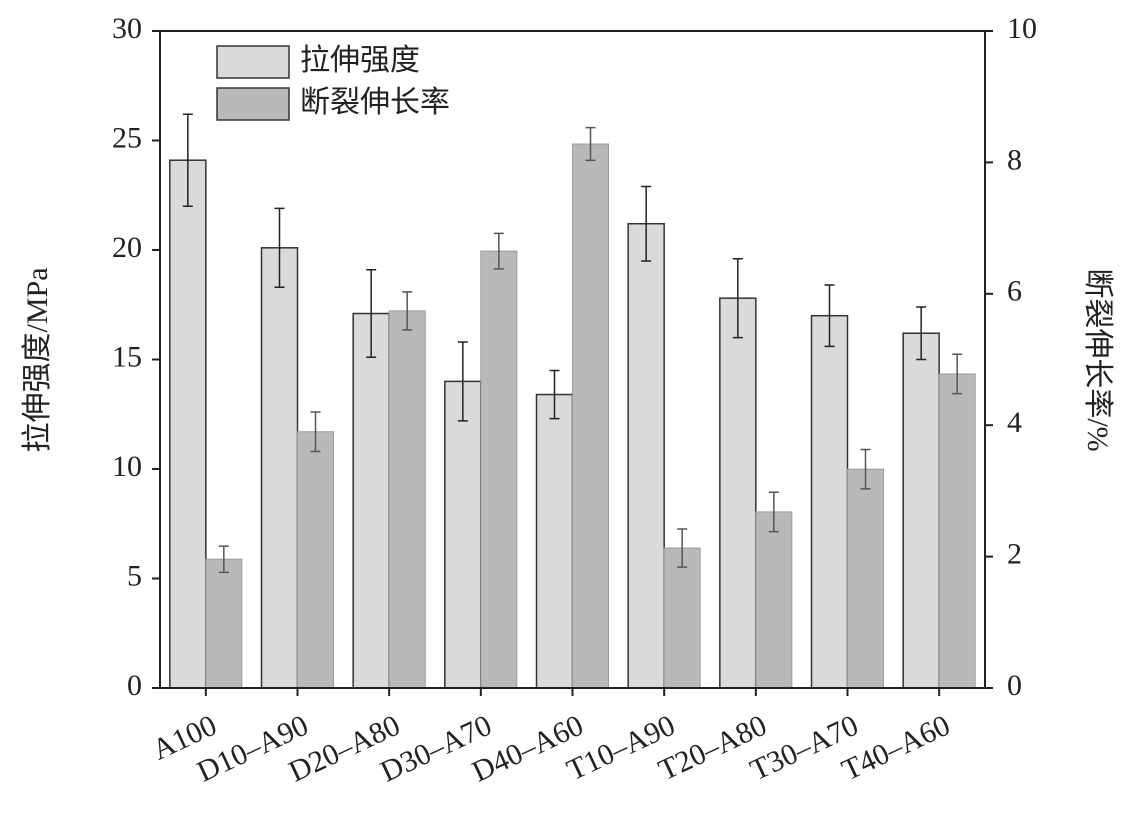 The width and height of the screenshot is (1130, 840). Describe the element at coordinates (1014, 553) in the screenshot. I see `y2-tick-label: 2` at that location.